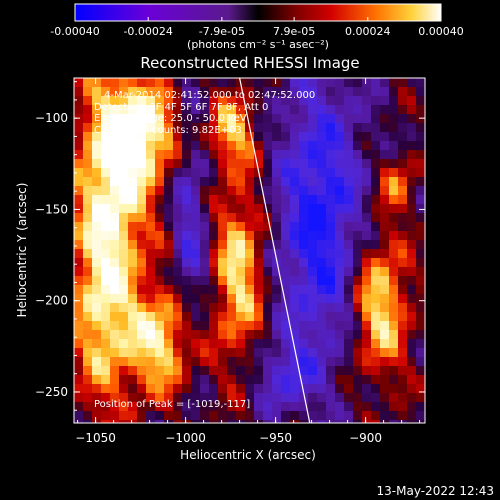 The height and width of the screenshot is (500, 500). Describe the element at coordinates (435, 491) in the screenshot. I see `footer-timestamp: 13-May-2022 12:43` at that location.